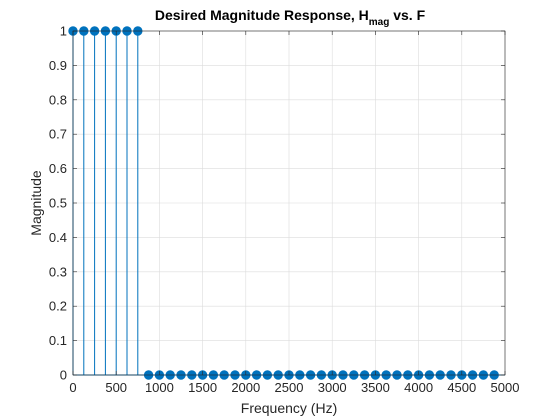 The height and width of the screenshot is (420, 560). I want to click on y-tick-label: 0, so click(63, 375).